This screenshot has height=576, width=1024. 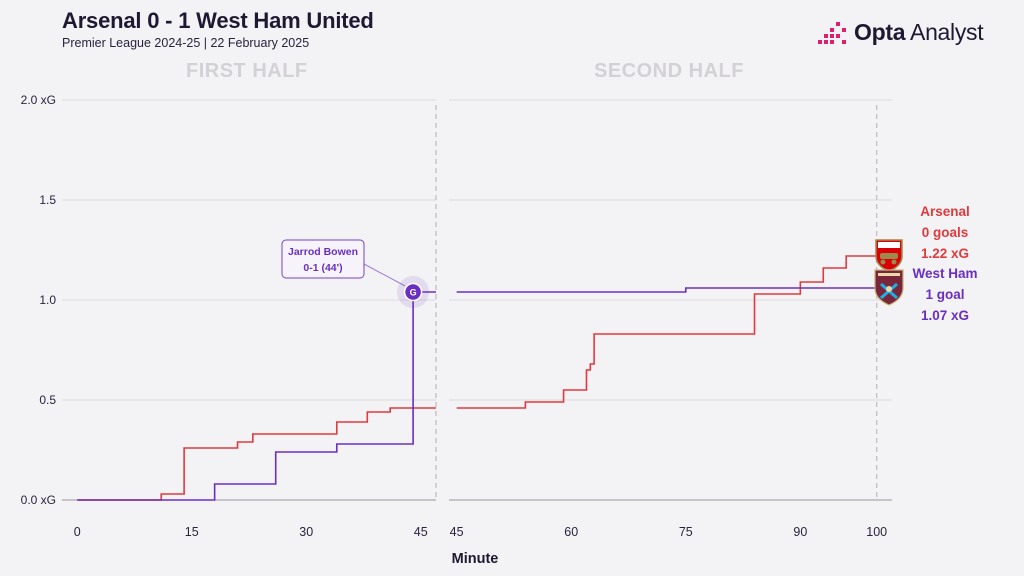 What do you see at coordinates (889, 287) in the screenshot?
I see `west-ham-crest-icon` at bounding box center [889, 287].